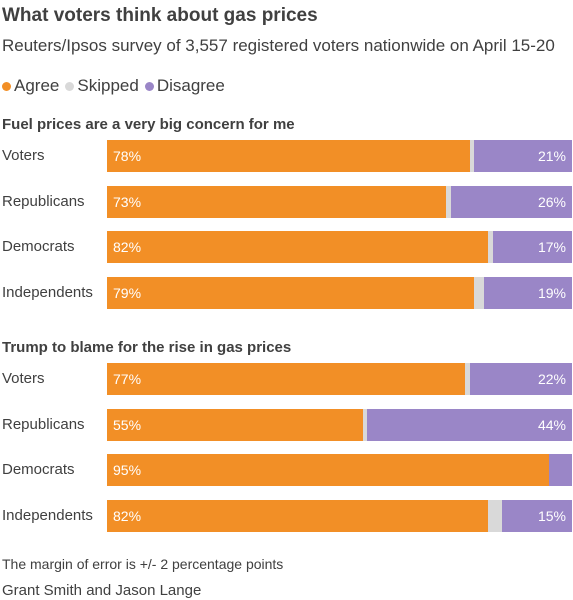 The height and width of the screenshot is (600, 573). Describe the element at coordinates (127, 292) in the screenshot. I see `data-label-agree: 79%` at that location.